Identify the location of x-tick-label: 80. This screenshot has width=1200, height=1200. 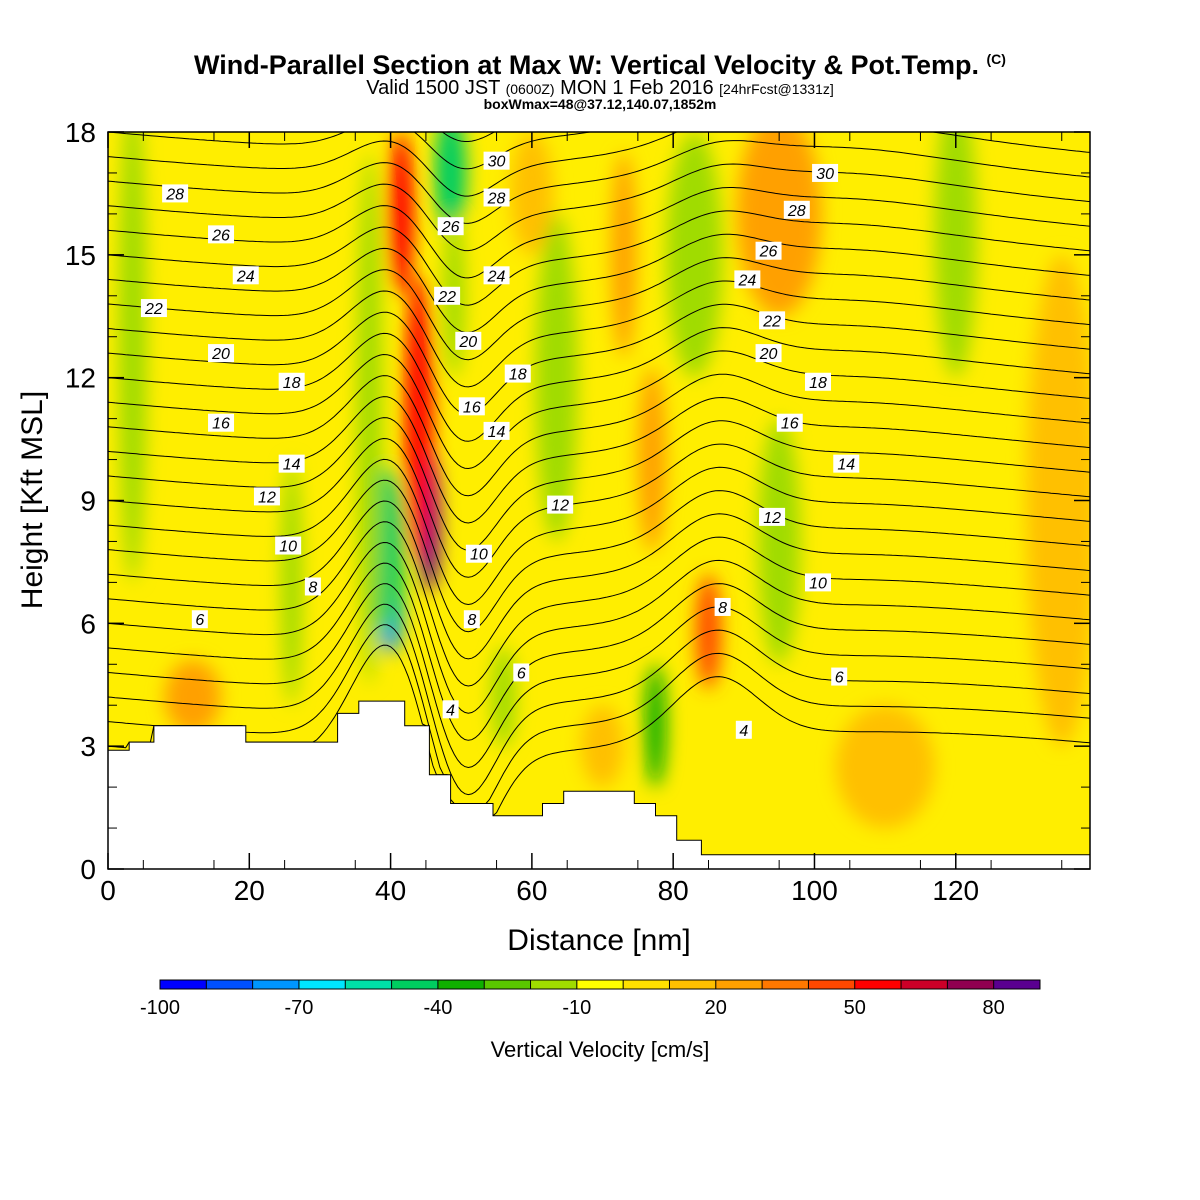
(673, 890).